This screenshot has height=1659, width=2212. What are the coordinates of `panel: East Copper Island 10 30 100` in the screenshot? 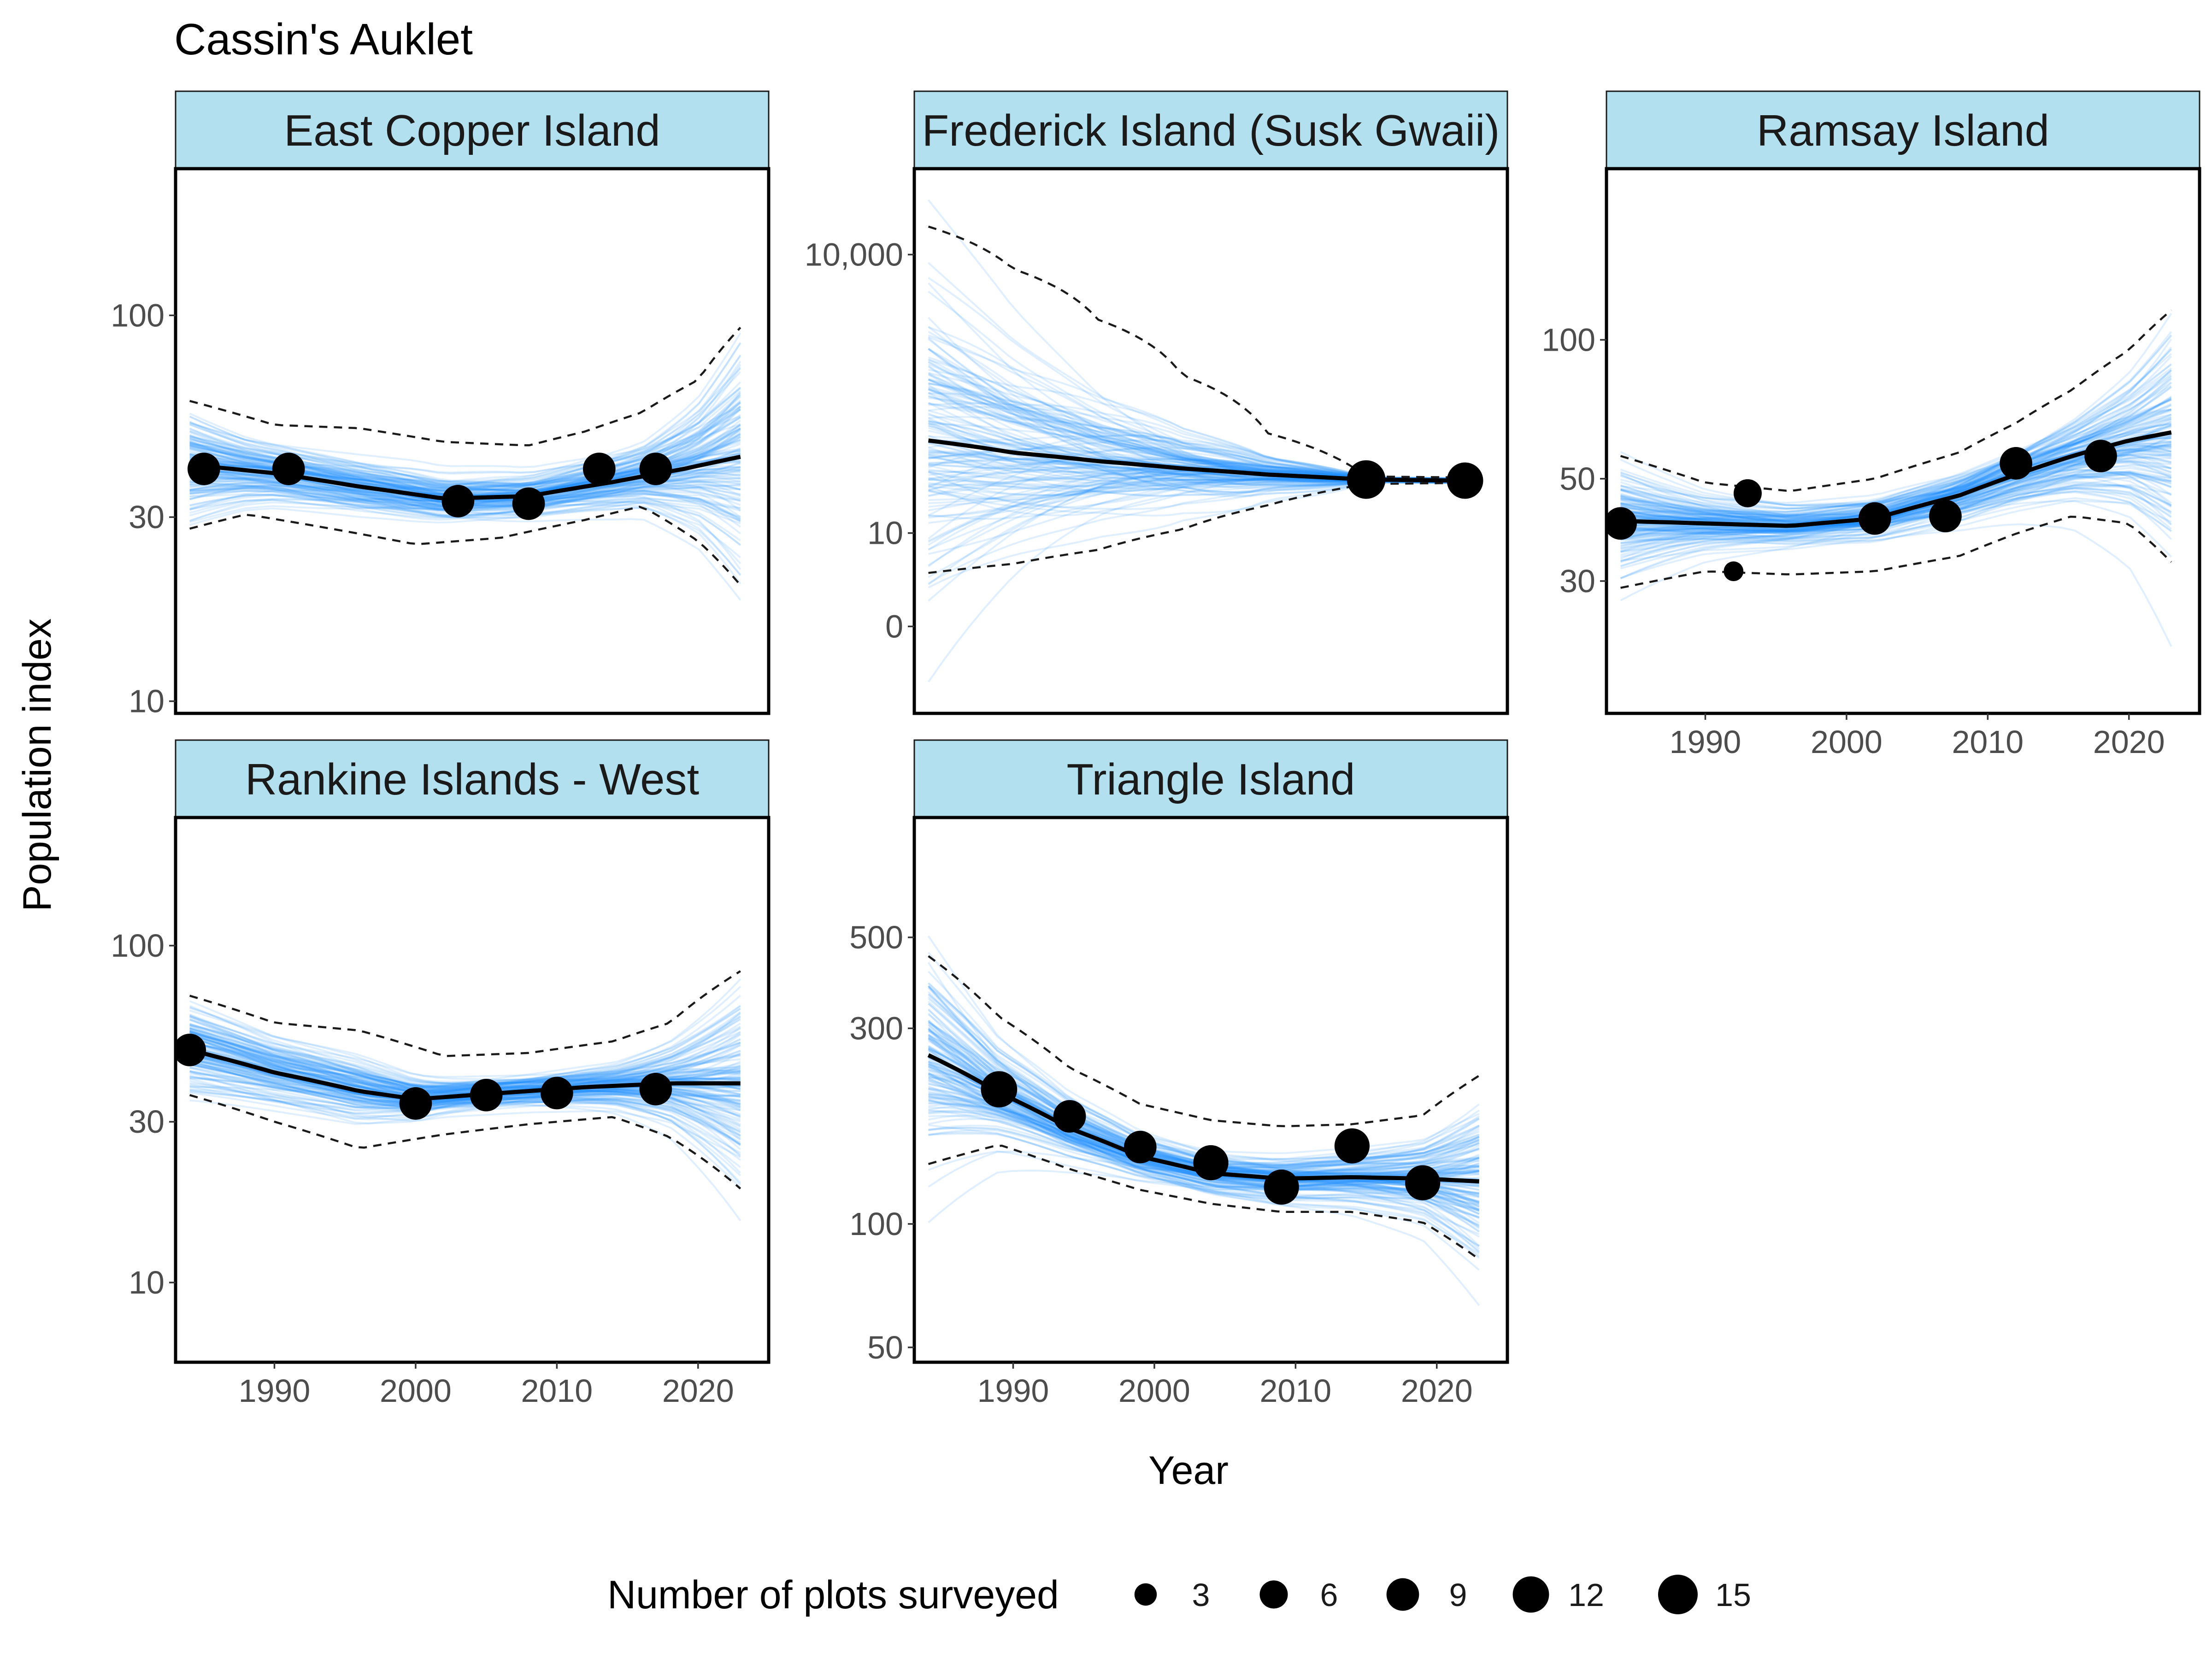 It's located at (441, 404).